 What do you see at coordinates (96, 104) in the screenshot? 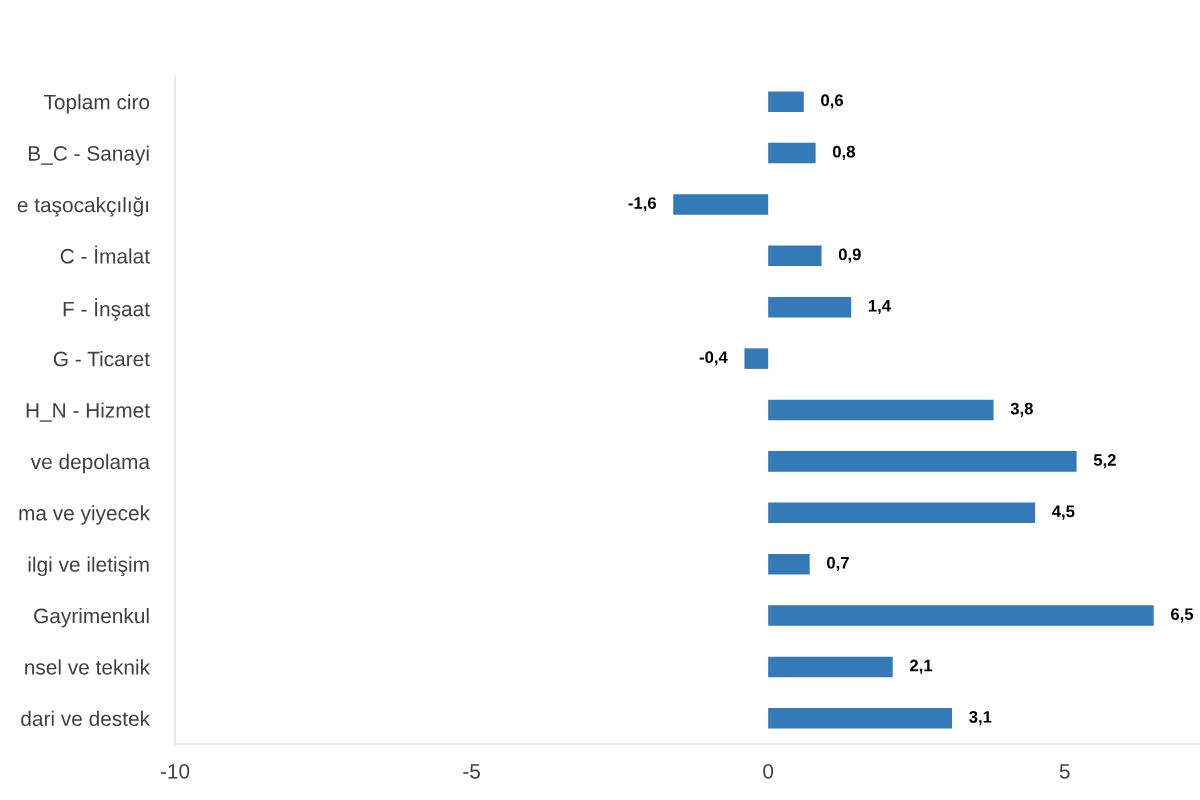
I see `y-tick-label: Toplam ciro` at bounding box center [96, 104].